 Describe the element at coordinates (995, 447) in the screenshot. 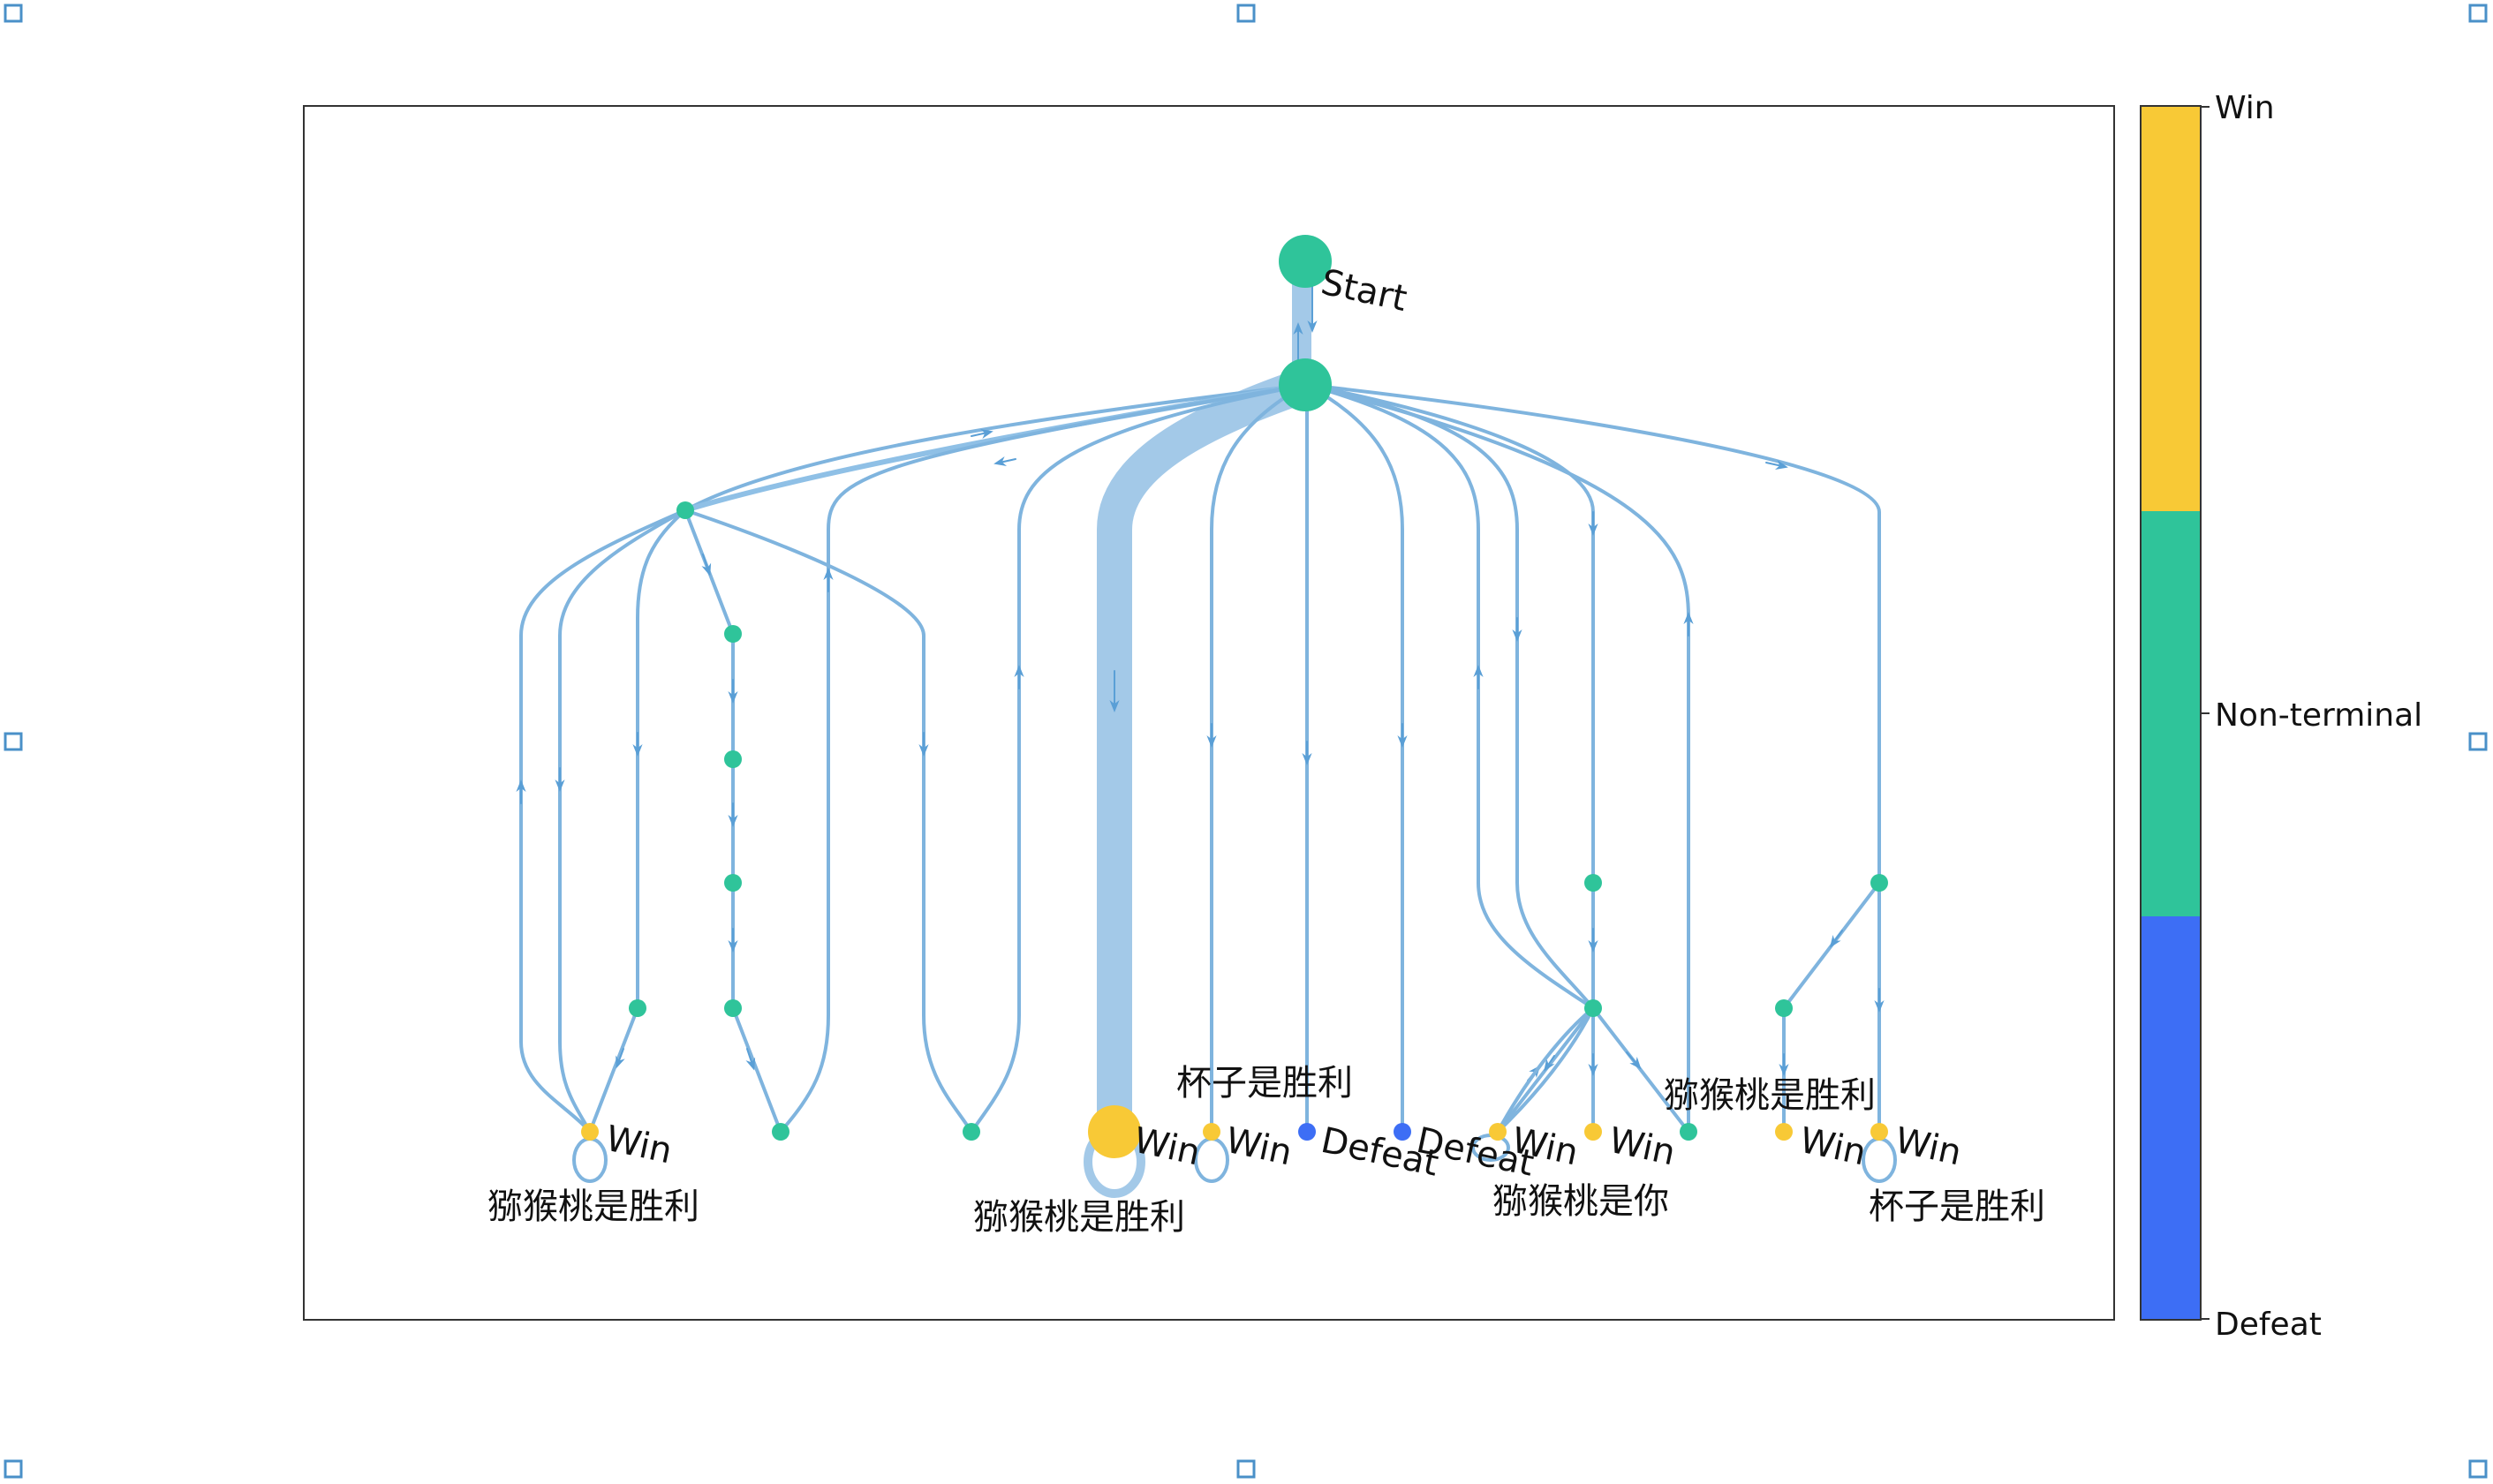

I see `edge-hub-n3` at that location.